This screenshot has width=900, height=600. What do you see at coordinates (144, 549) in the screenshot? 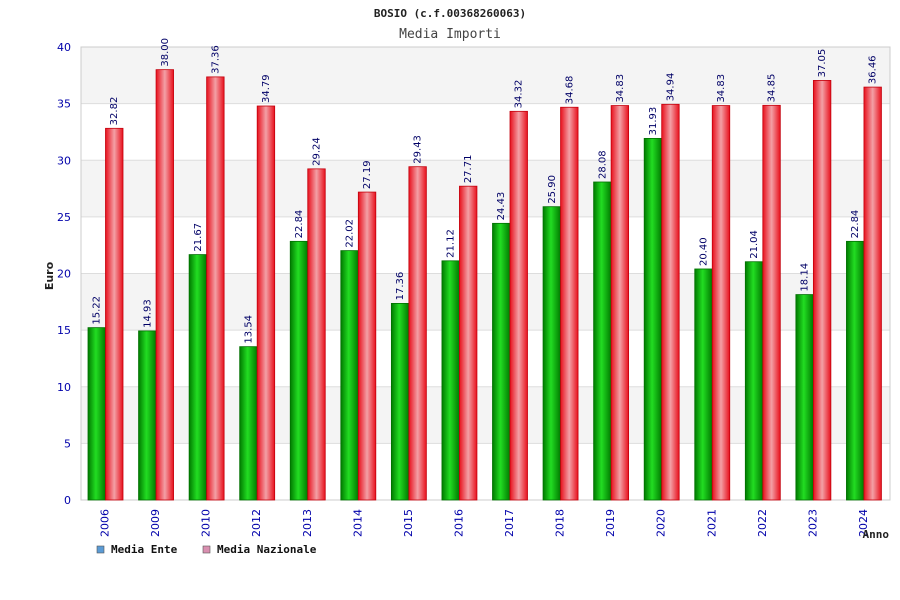
I see `legend-label: Media Ente` at bounding box center [144, 549].